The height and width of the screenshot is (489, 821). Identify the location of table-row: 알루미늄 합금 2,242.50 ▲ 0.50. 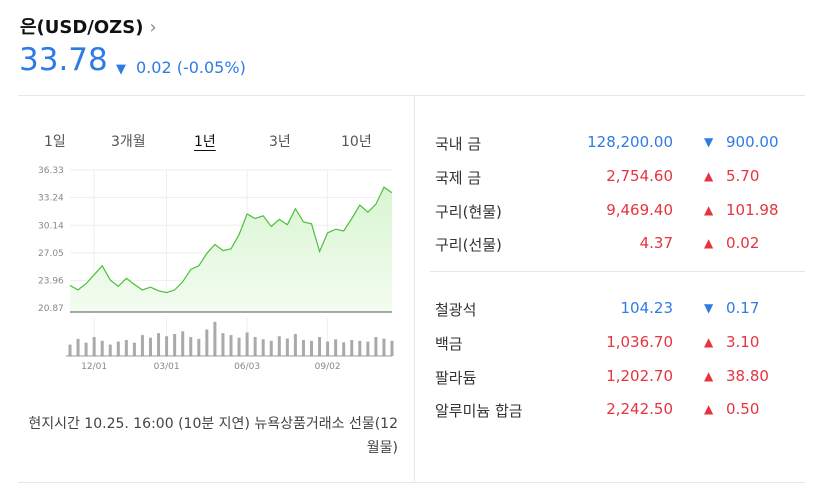
(410, 411).